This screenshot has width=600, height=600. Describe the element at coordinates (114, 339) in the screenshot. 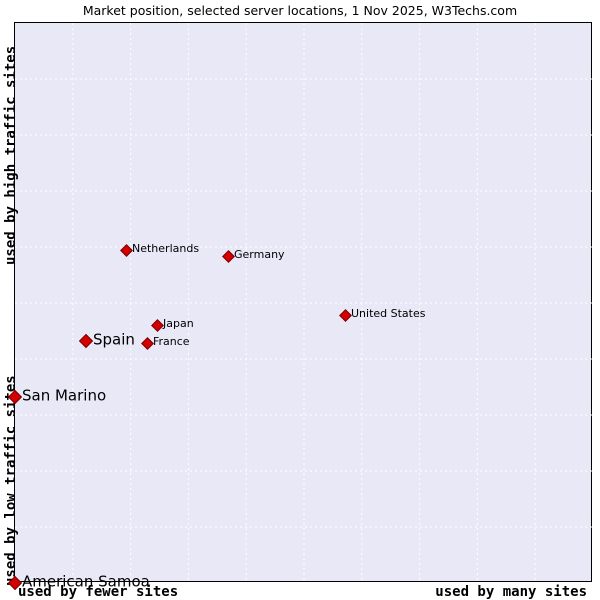

I see `point-label: Spain` at that location.